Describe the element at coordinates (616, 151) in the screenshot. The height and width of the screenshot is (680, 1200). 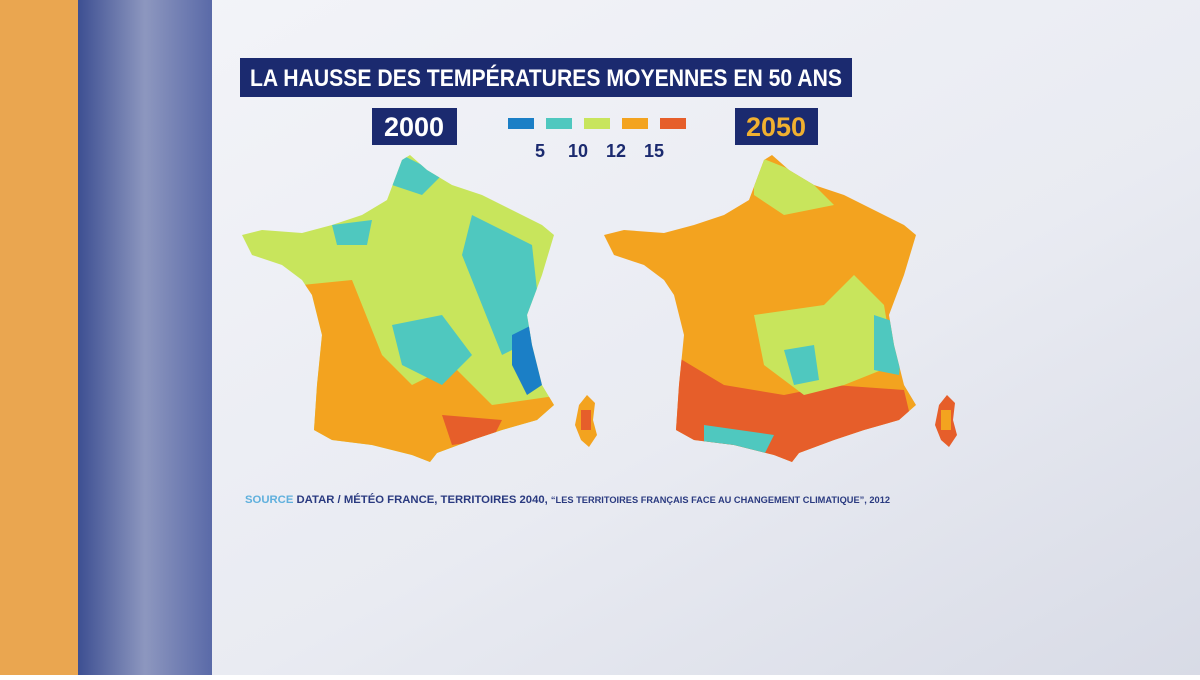
I see `legend-label: 12` at that location.